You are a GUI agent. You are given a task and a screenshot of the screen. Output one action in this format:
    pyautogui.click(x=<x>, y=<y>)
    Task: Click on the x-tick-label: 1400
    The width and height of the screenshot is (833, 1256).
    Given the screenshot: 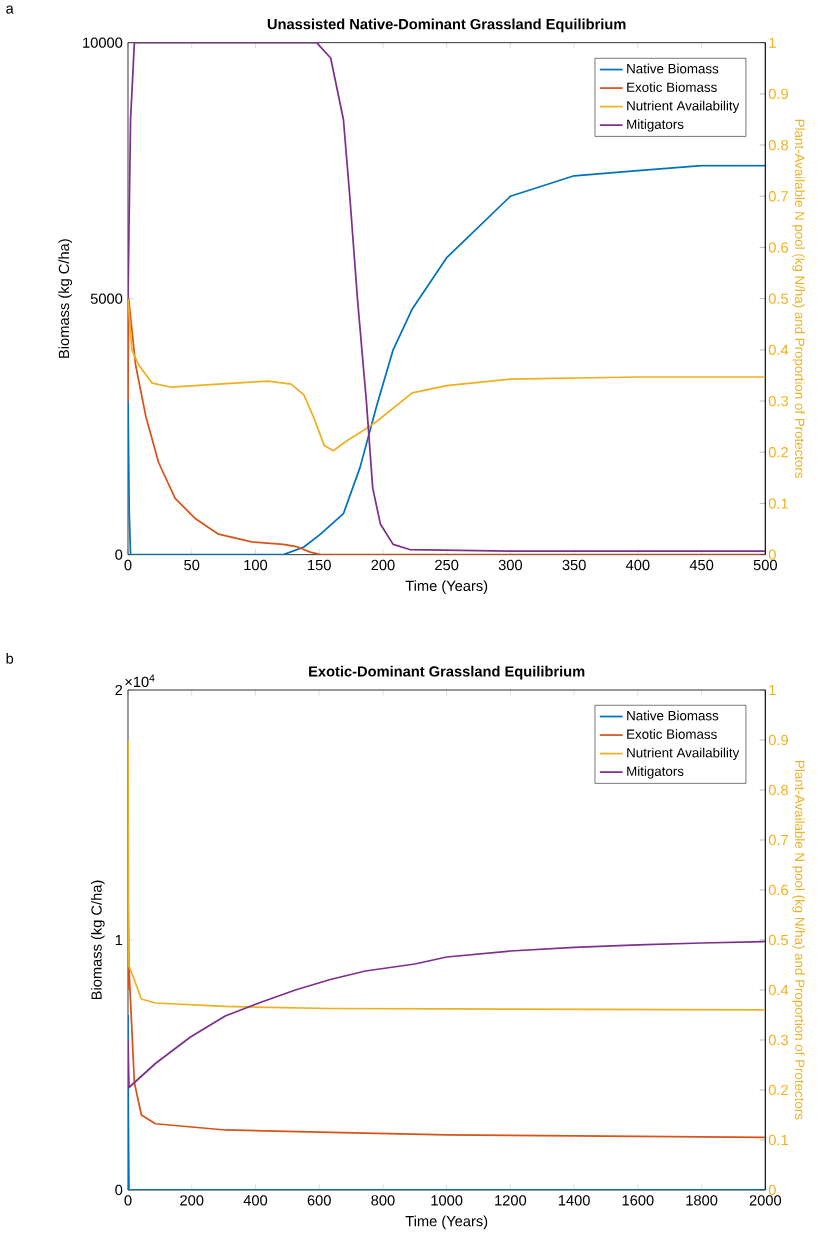 What is the action you would take?
    pyautogui.click(x=574, y=1200)
    